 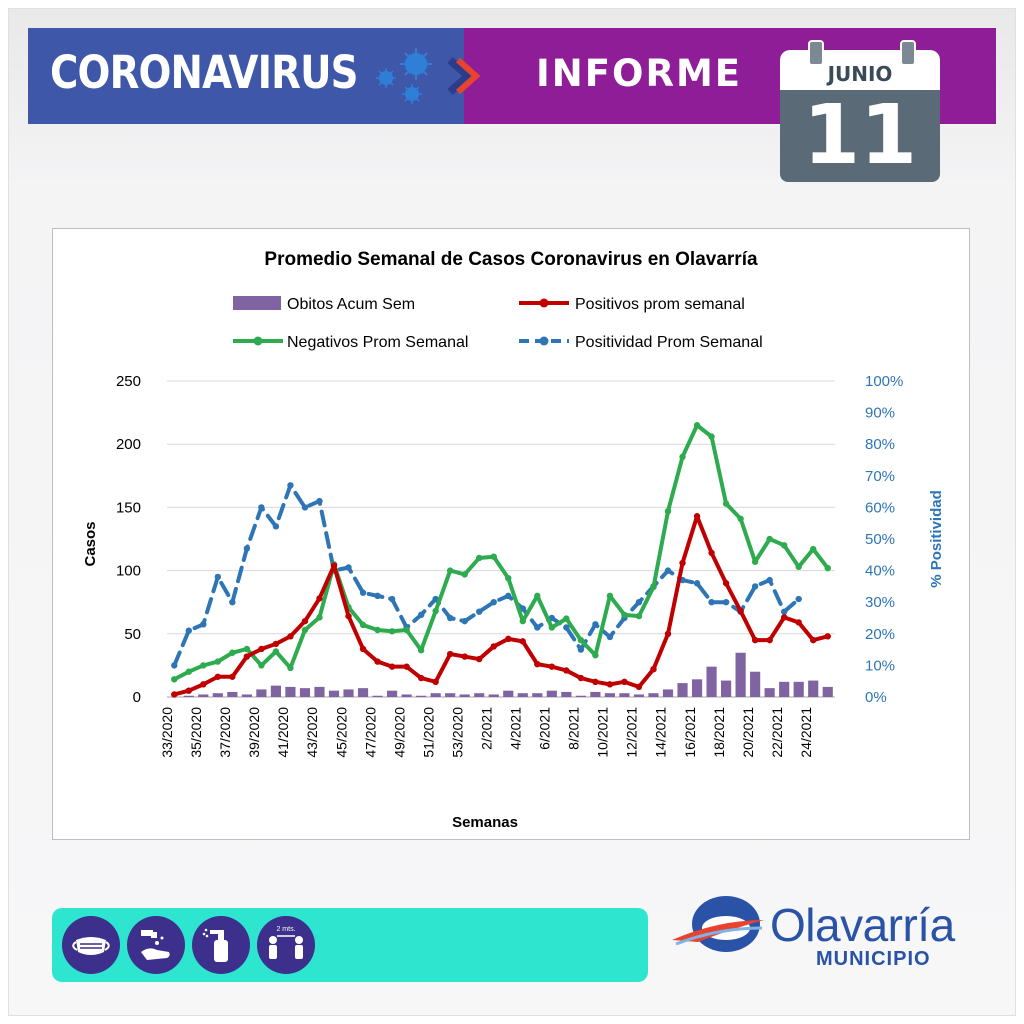 I want to click on calendar-body, so click(x=860, y=136).